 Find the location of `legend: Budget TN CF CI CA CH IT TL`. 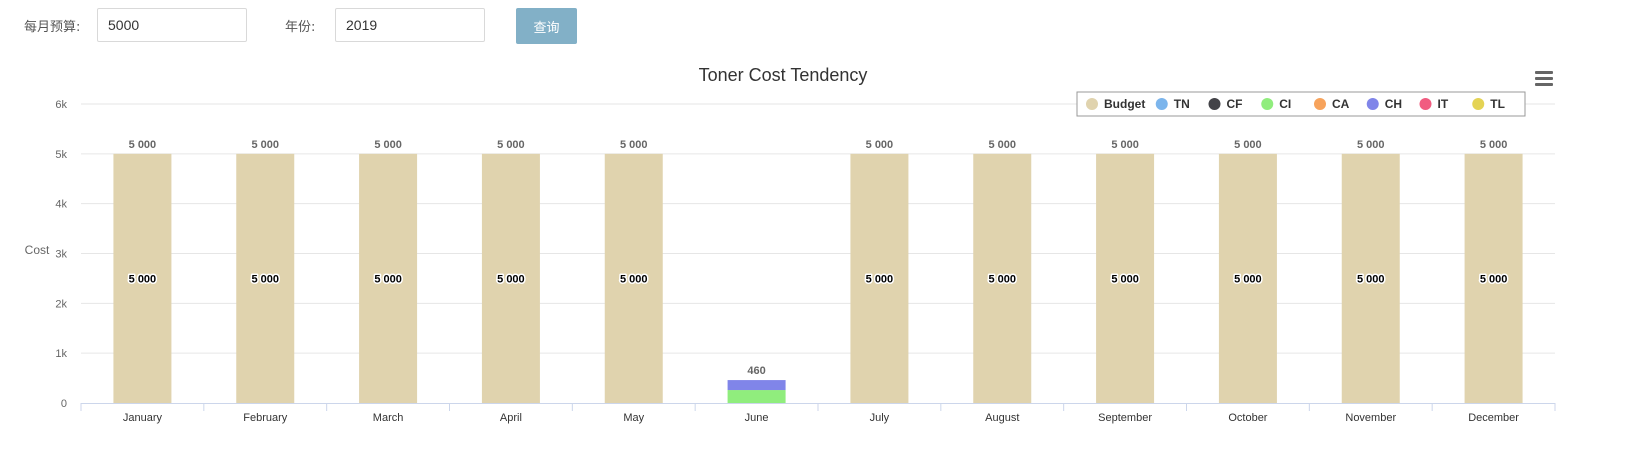

legend: Budget TN CF CI CA CH IT TL is located at coordinates (1301, 104).